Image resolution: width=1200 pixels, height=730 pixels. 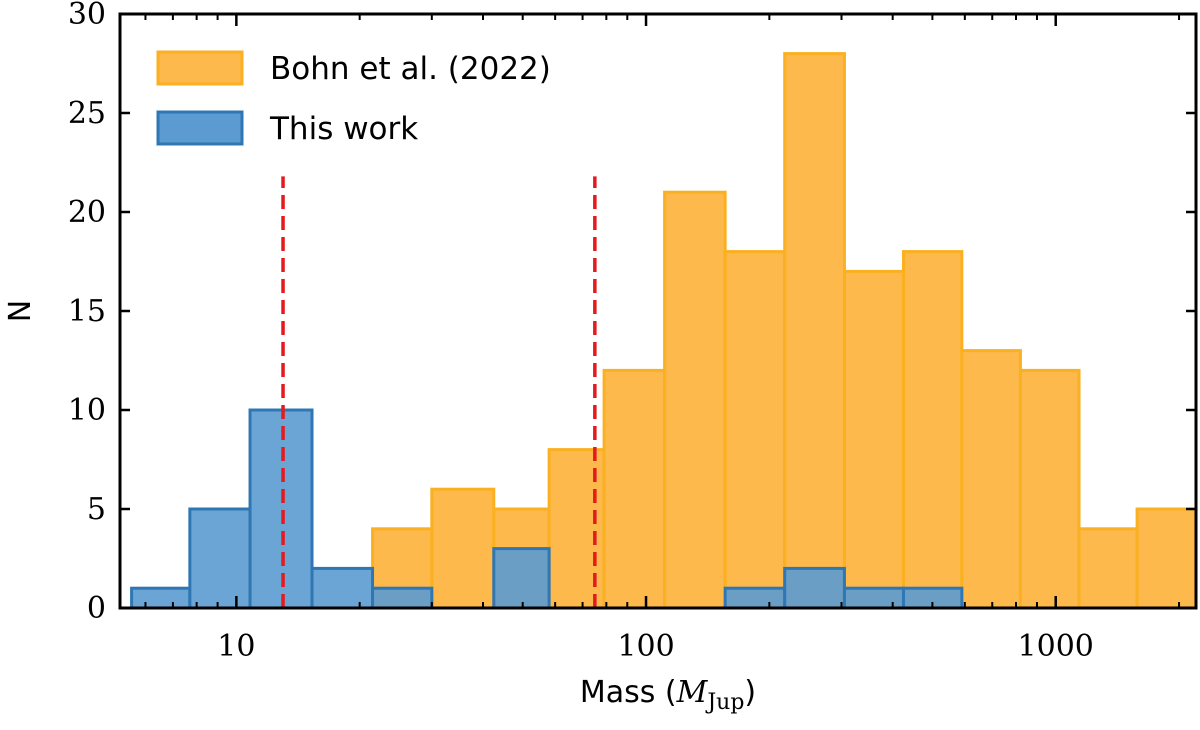 I want to click on x-tick-label-1: 100, so click(x=645, y=646).